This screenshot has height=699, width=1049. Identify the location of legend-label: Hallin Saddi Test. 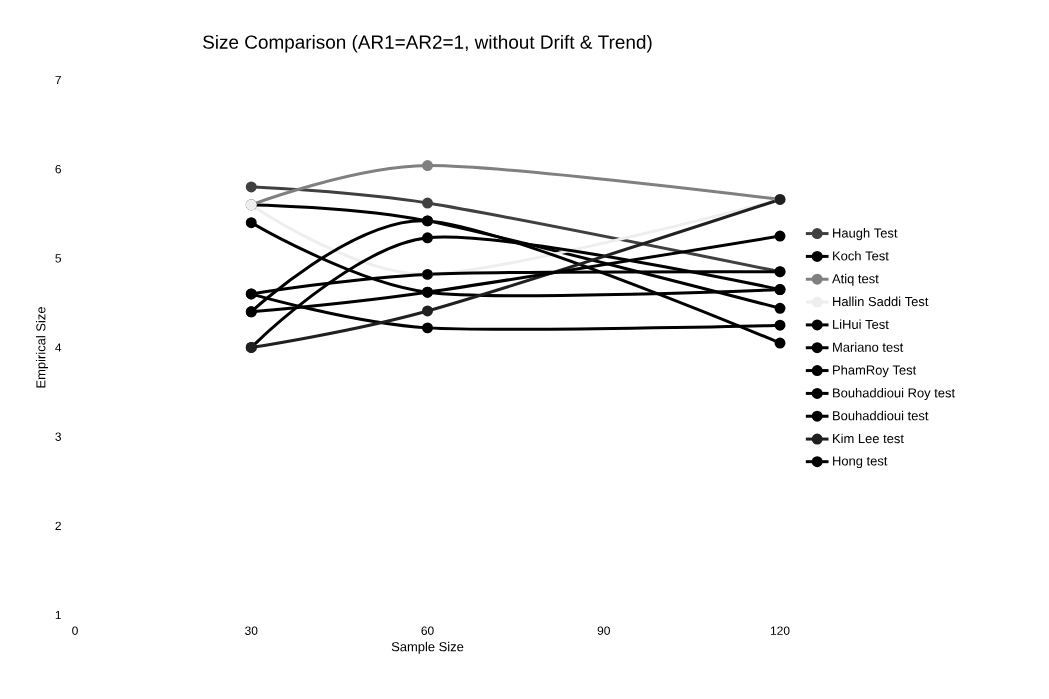
(881, 301).